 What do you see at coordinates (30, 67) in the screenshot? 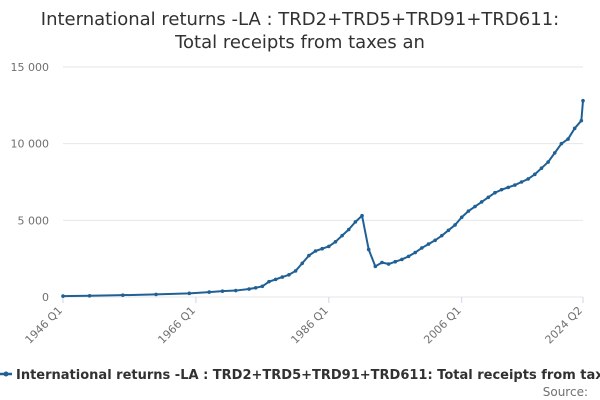
I see `y-tick-label: 15 000` at bounding box center [30, 67].